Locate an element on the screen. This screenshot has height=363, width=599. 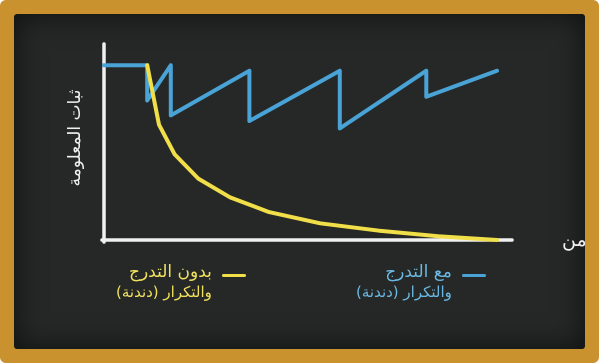
legend-item-with-repetition: مع التدرج والتكرار (دندنة) is located at coordinates (421, 282).